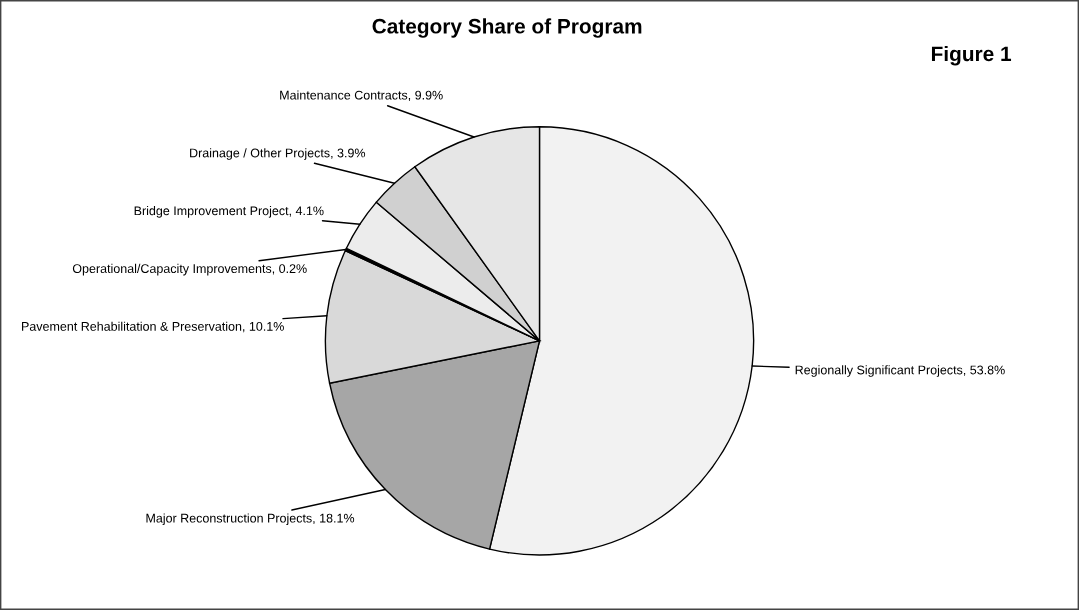  I want to click on slice-label: Operational/Capacity Improvements, 0.2%, so click(189, 269).